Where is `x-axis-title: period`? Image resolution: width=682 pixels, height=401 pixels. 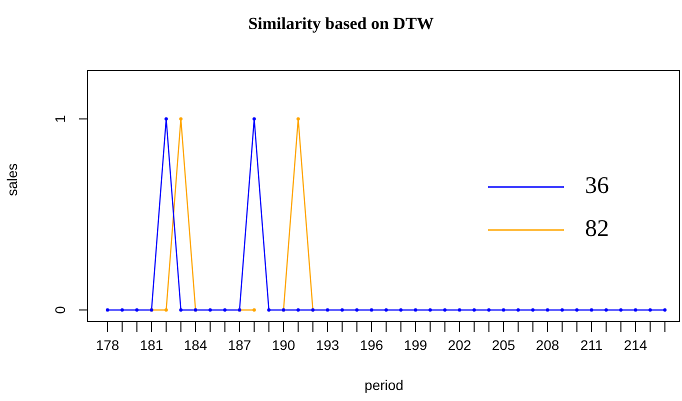
x-axis-title: period is located at coordinates (384, 385).